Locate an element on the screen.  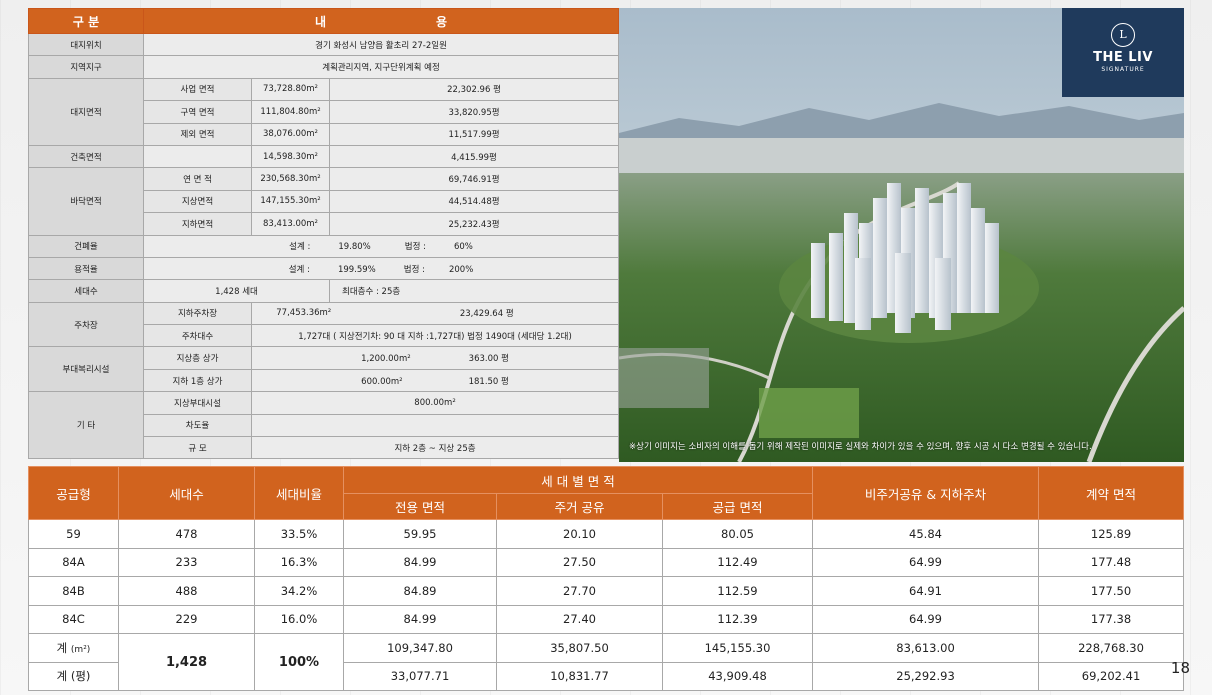
header-contract-area: 계약 면적 is located at coordinates (1111, 493).